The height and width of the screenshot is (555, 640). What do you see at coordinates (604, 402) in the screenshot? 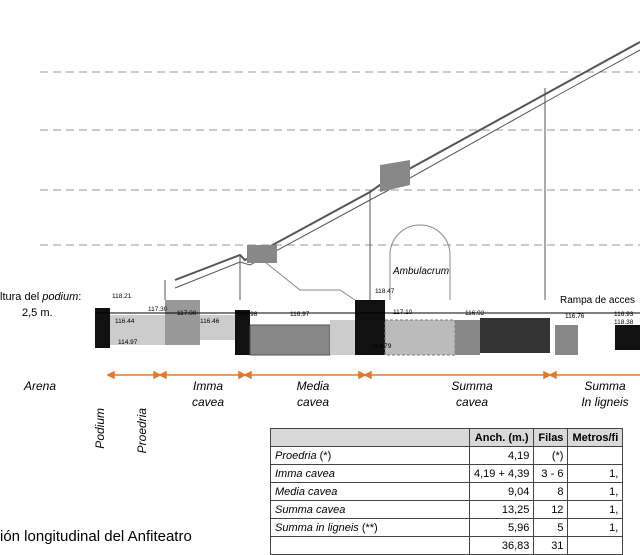
I see `zone-label: In ligneis` at bounding box center [604, 402].